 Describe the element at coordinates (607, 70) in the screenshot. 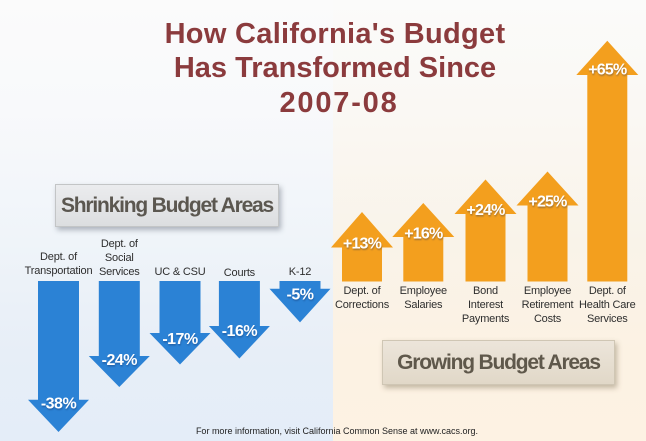

I see `svg-text: +65%` at that location.